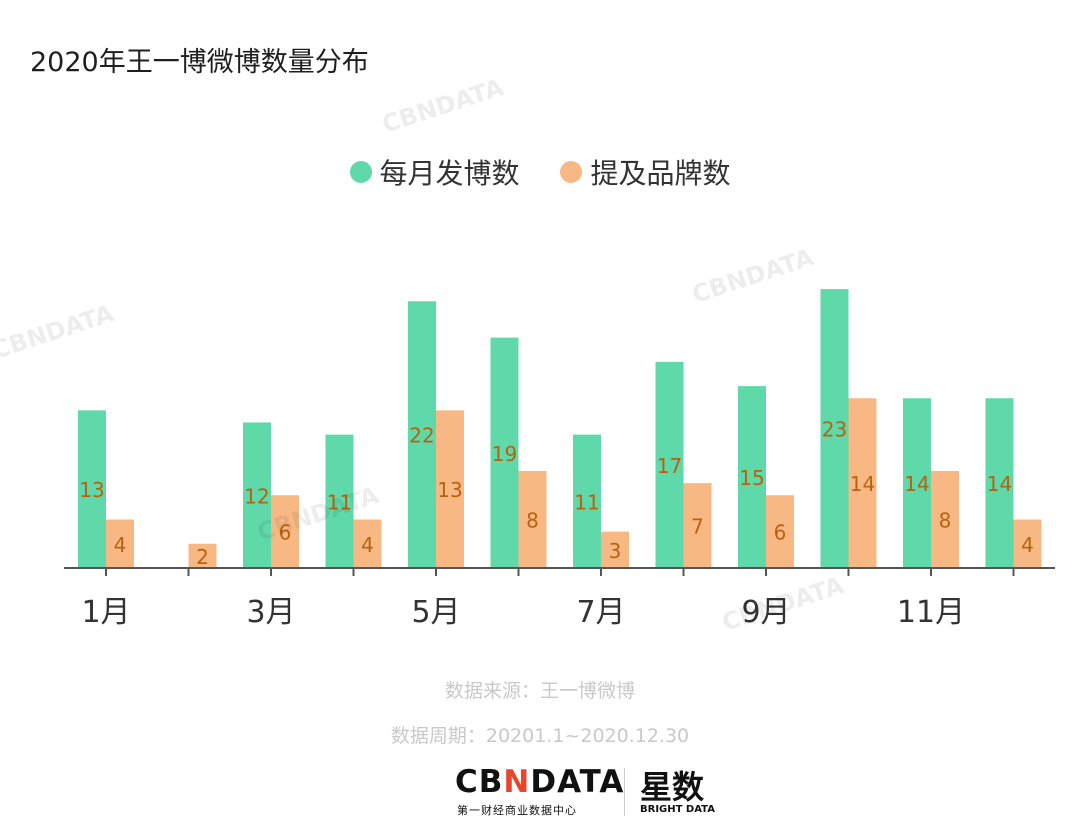 The image size is (1080, 830). I want to click on data-label-brands: 7, so click(697, 527).